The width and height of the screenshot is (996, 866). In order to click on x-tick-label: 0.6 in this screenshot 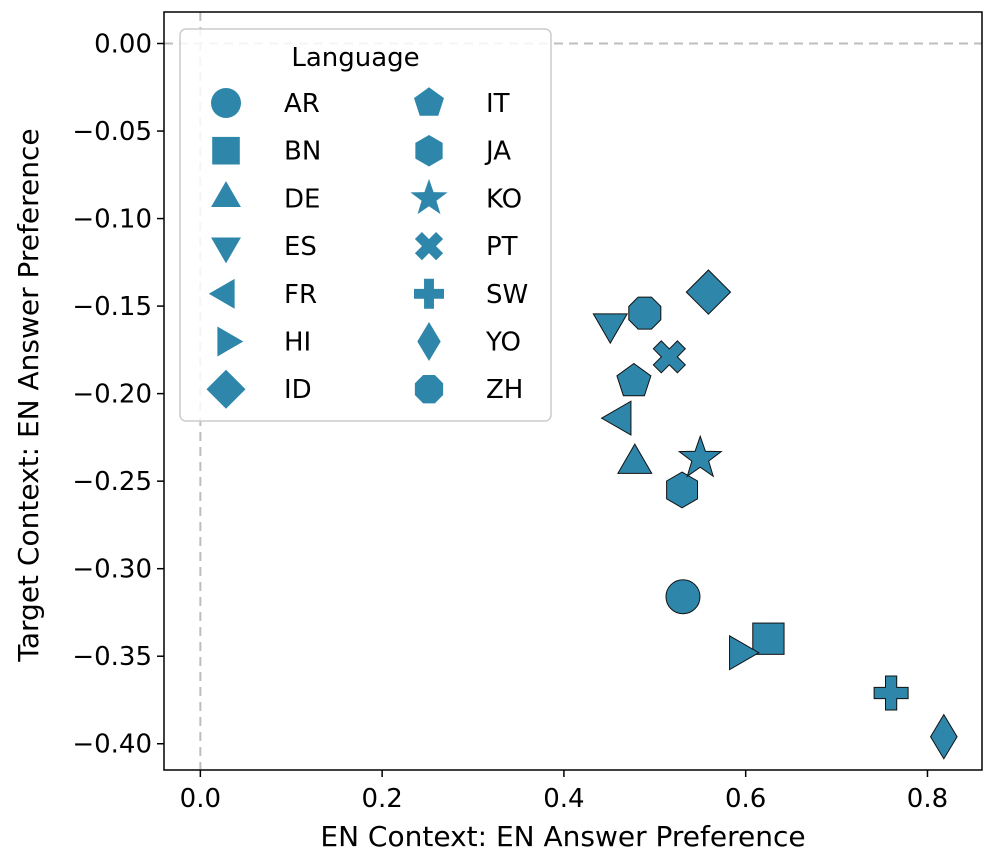, I will do `click(745, 799)`.